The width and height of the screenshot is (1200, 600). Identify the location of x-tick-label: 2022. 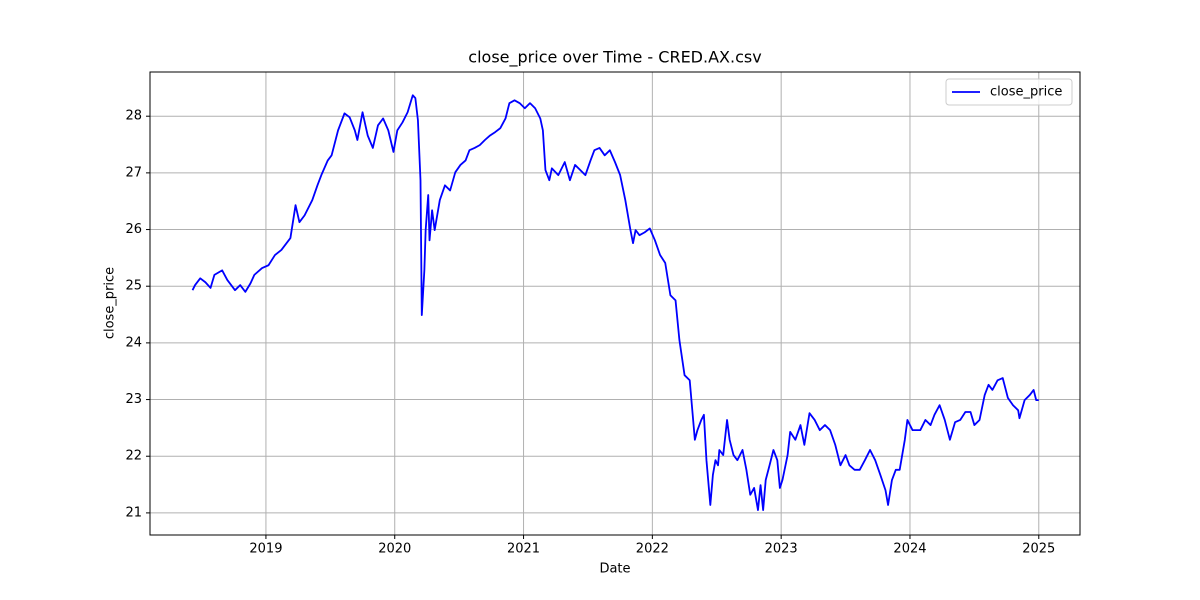
(652, 549).